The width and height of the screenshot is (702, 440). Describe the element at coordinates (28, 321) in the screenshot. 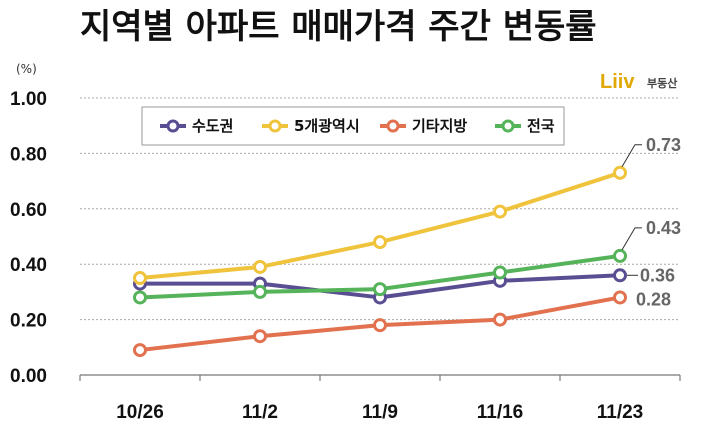

I see `y-tick-label: 0.20` at that location.